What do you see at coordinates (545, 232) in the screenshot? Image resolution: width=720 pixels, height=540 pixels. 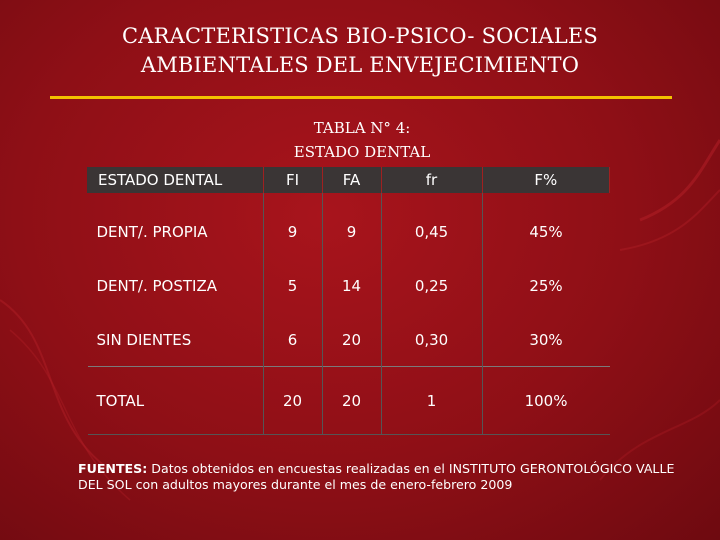 I see `row-f-percent: 45%` at bounding box center [545, 232].